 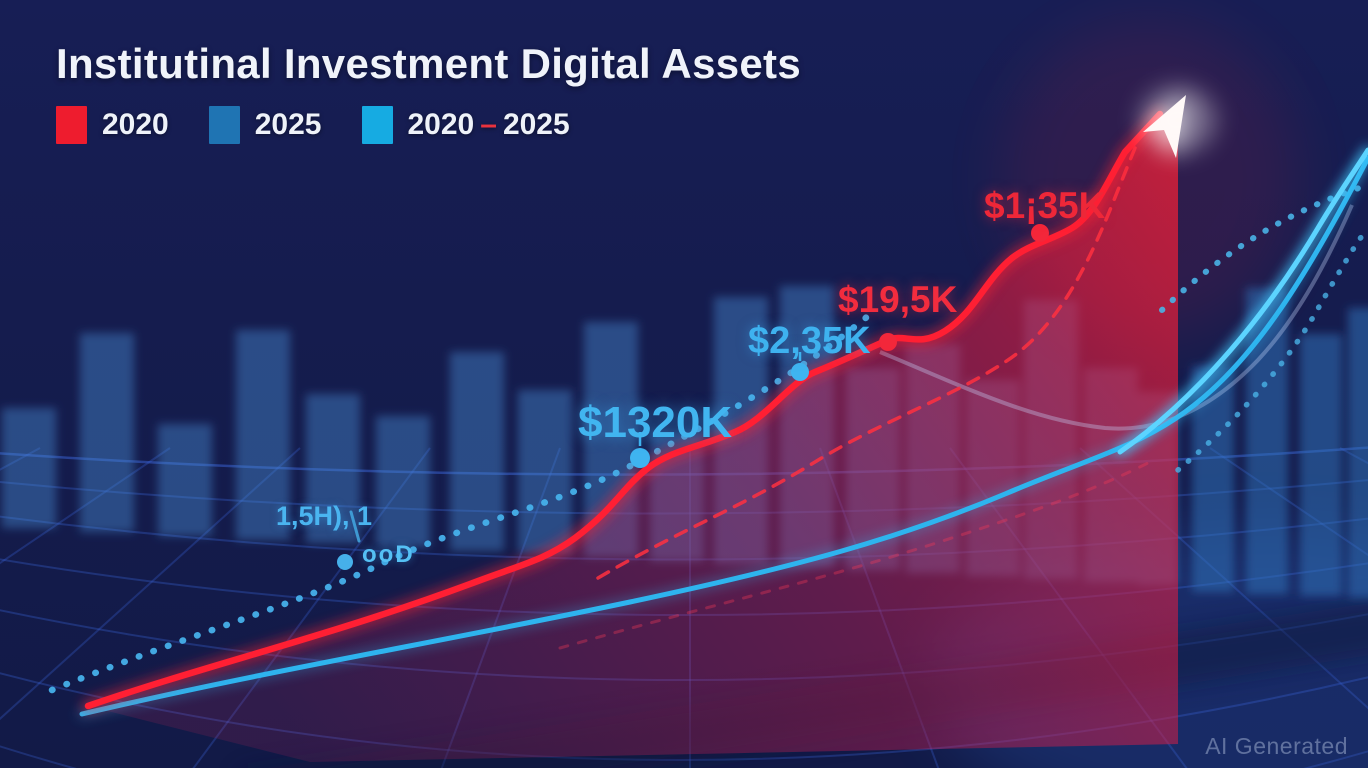 What do you see at coordinates (1263, 327) in the screenshot?
I see `dotted-arcs` at bounding box center [1263, 327].